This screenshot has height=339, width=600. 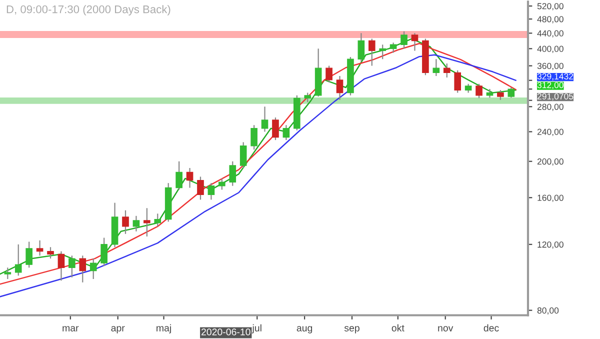 What do you see at coordinates (225, 332) in the screenshot?
I see `text: 2020-06-10` at bounding box center [225, 332].